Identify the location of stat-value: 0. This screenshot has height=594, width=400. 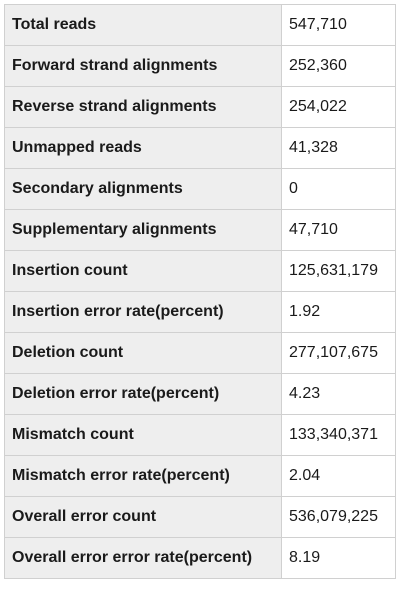
(338, 189).